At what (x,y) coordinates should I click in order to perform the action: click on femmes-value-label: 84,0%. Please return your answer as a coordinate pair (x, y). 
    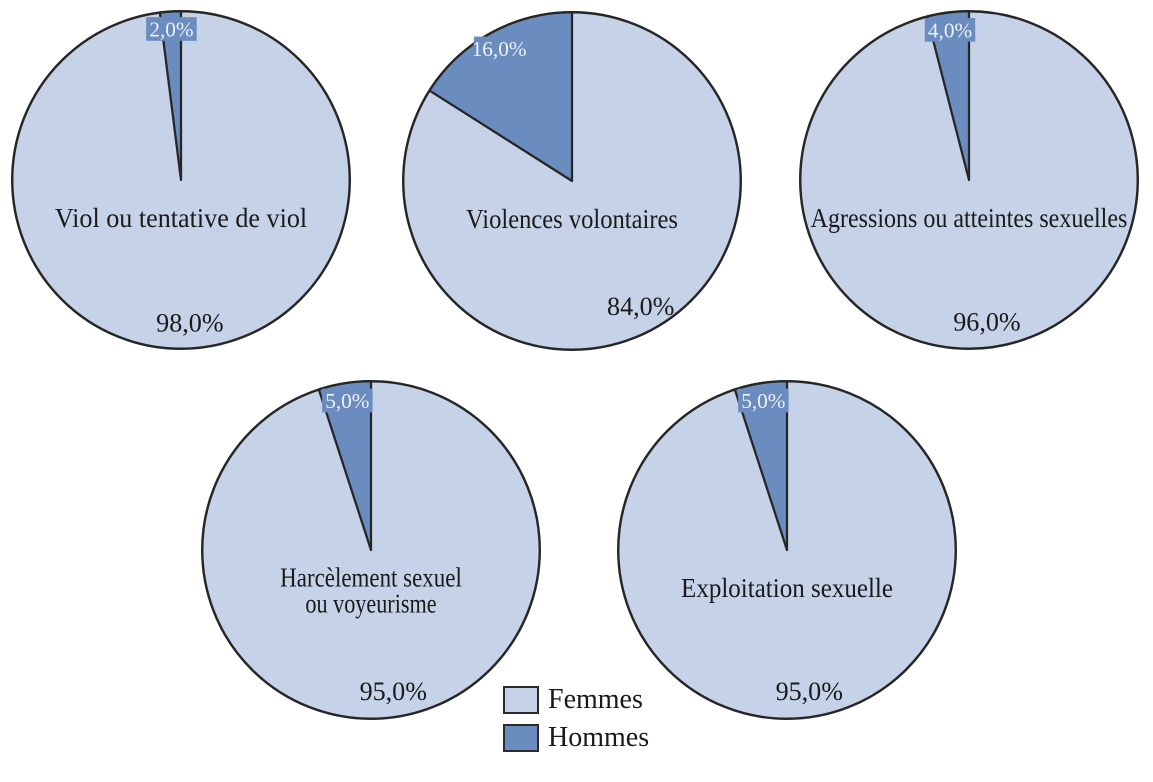
    Looking at the image, I should click on (640, 306).